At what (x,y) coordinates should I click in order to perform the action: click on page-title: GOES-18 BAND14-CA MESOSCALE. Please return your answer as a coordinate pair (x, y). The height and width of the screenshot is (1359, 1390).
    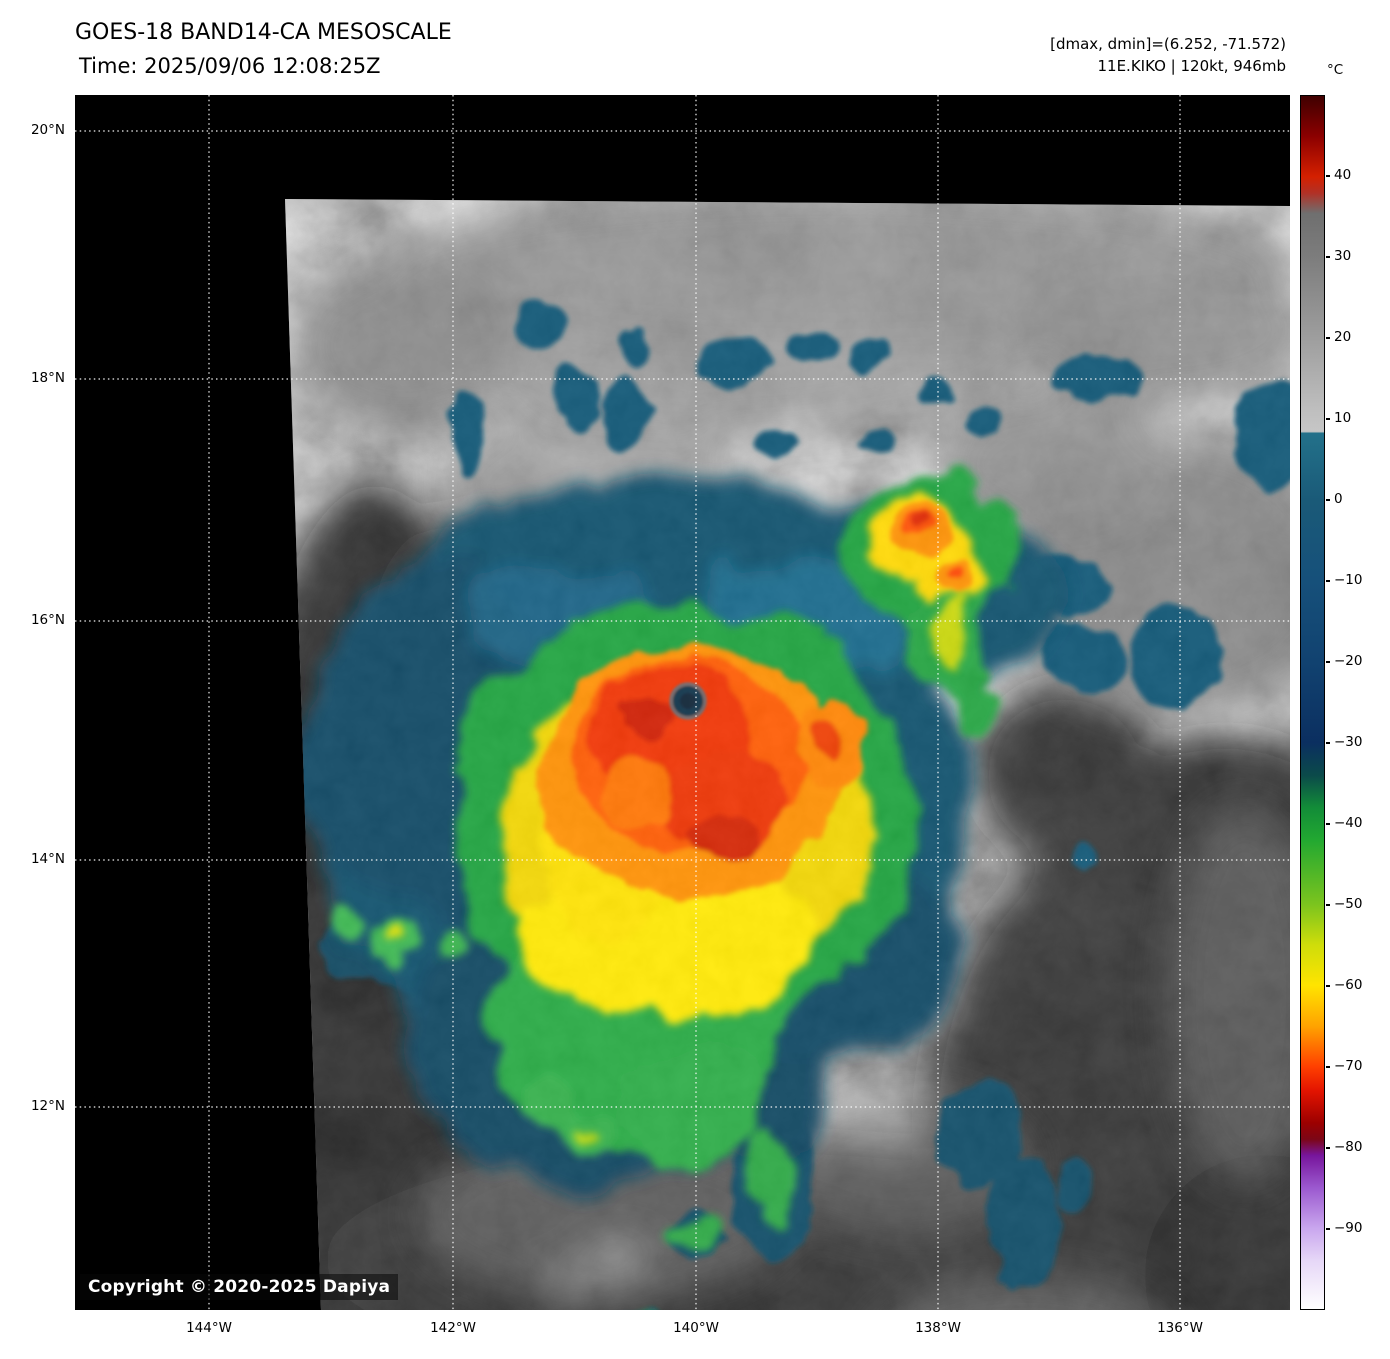
    Looking at the image, I should click on (263, 32).